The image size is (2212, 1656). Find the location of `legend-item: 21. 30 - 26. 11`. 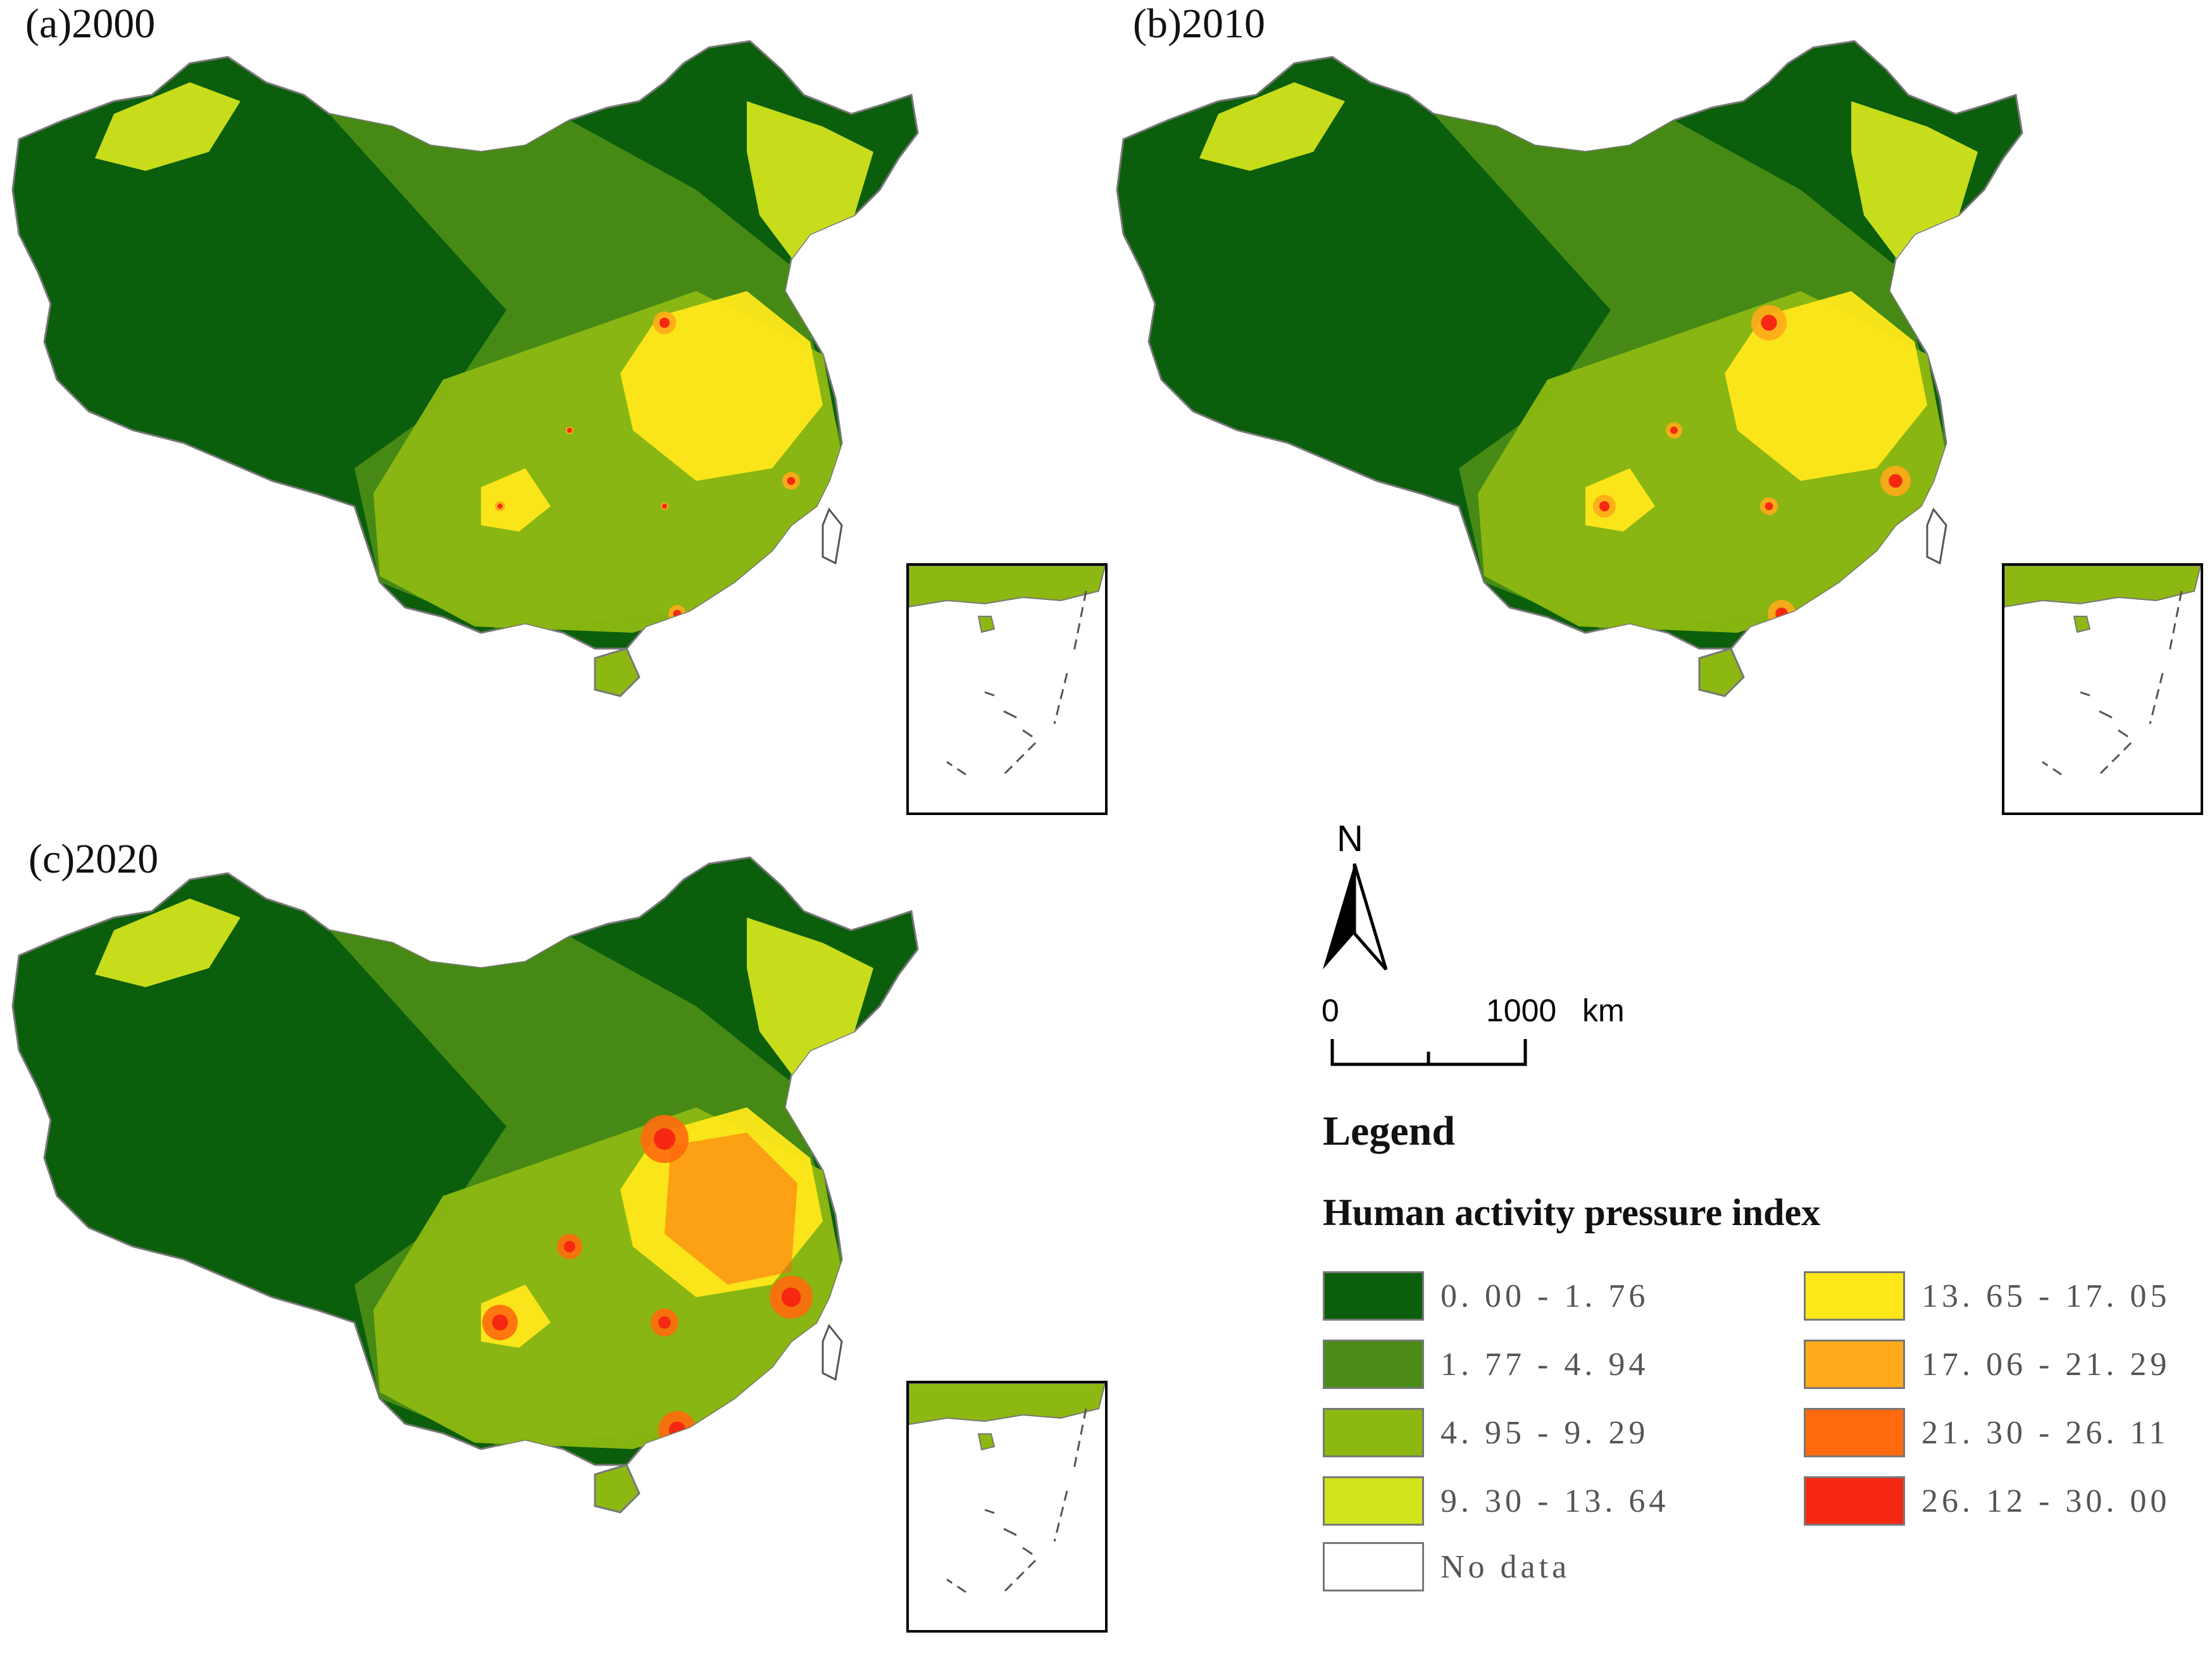

legend-item: 21. 30 - 26. 11 is located at coordinates (1987, 1432).